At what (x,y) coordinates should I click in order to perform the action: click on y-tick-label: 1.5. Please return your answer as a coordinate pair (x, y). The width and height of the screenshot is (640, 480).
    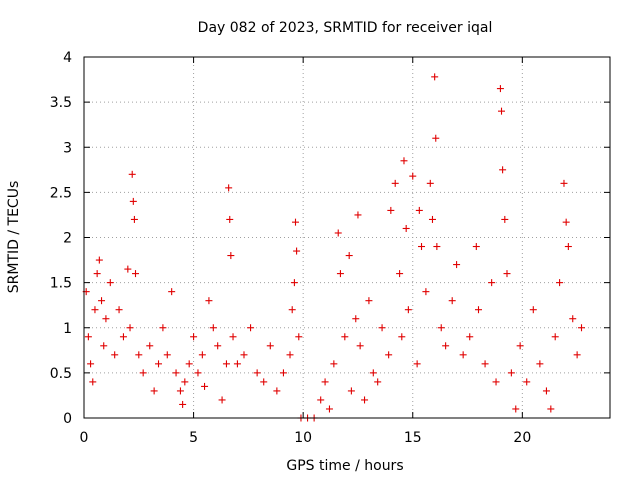
    Looking at the image, I should click on (61, 284).